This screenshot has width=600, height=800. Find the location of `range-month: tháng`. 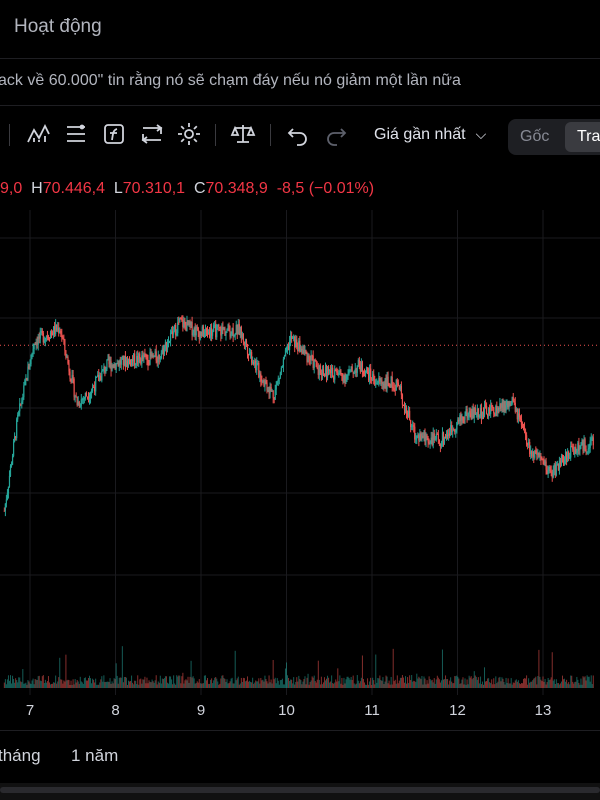

range-month: tháng is located at coordinates (20, 755).